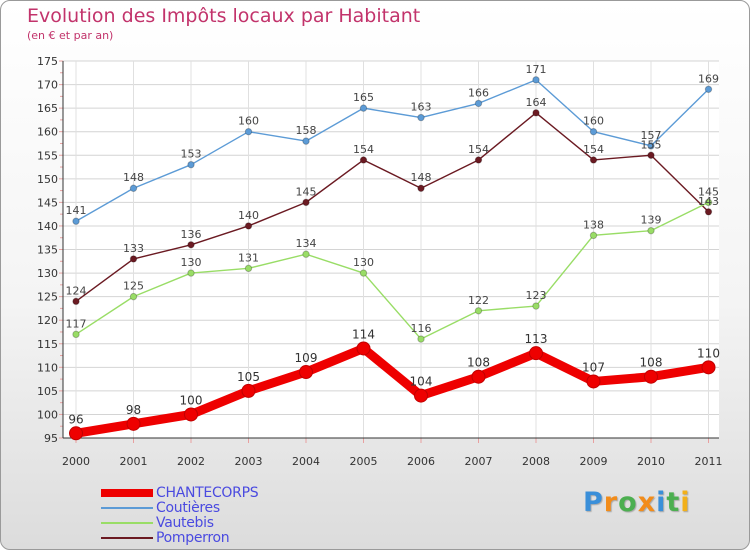 The image size is (750, 550). What do you see at coordinates (536, 69) in the screenshot?
I see `data-label: 171` at bounding box center [536, 69].